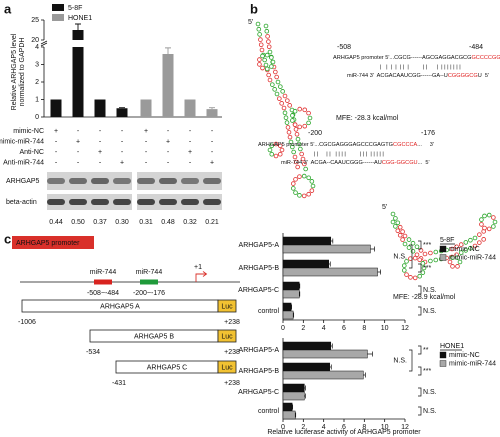 The height and width of the screenshot is (437, 500). What do you see at coordinates (385, 328) in the screenshot?
I see `x-tick-label: 10` at bounding box center [385, 328].